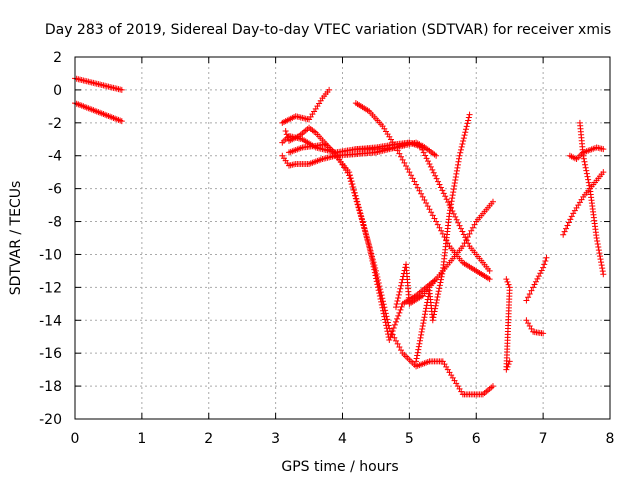  What do you see at coordinates (55, 157) in the screenshot?
I see `y-tick-label: -4` at bounding box center [55, 157].